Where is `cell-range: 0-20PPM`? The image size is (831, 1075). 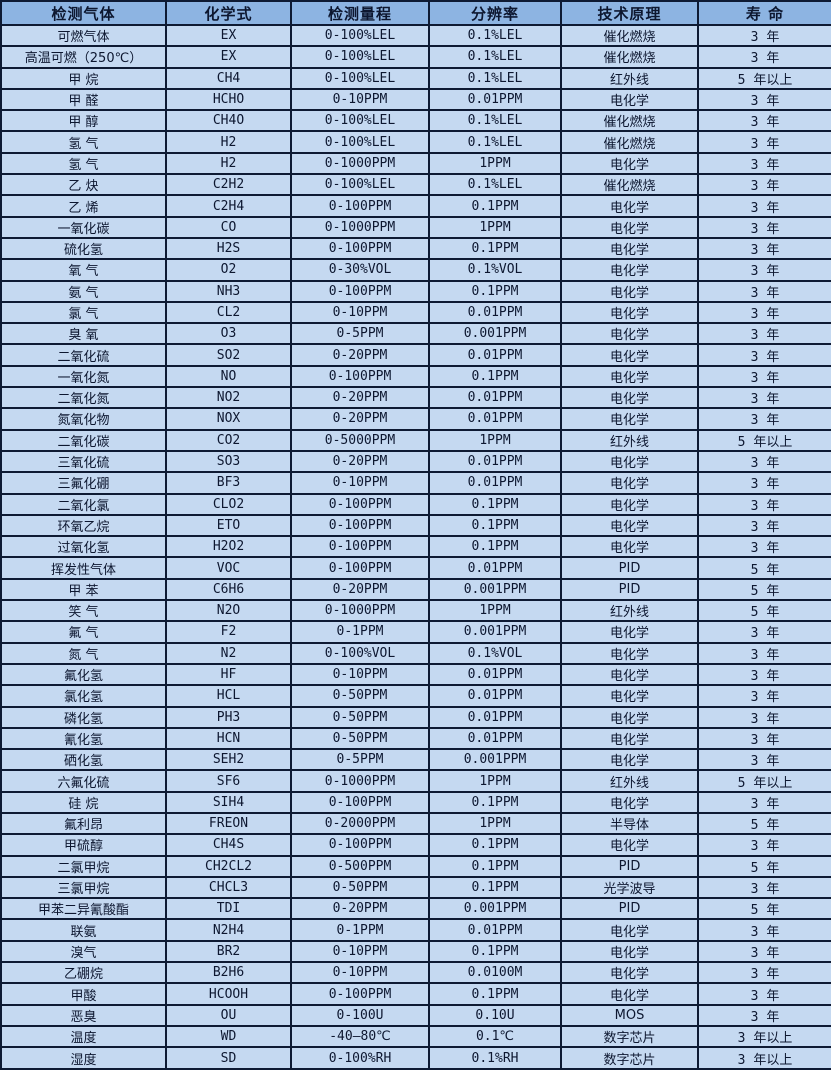
cell-range: 0-20PPM is located at coordinates (360, 398).